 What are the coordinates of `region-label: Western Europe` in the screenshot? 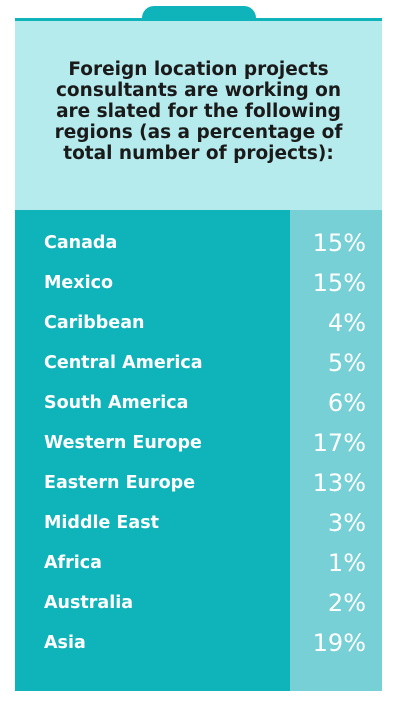 It's located at (123, 443).